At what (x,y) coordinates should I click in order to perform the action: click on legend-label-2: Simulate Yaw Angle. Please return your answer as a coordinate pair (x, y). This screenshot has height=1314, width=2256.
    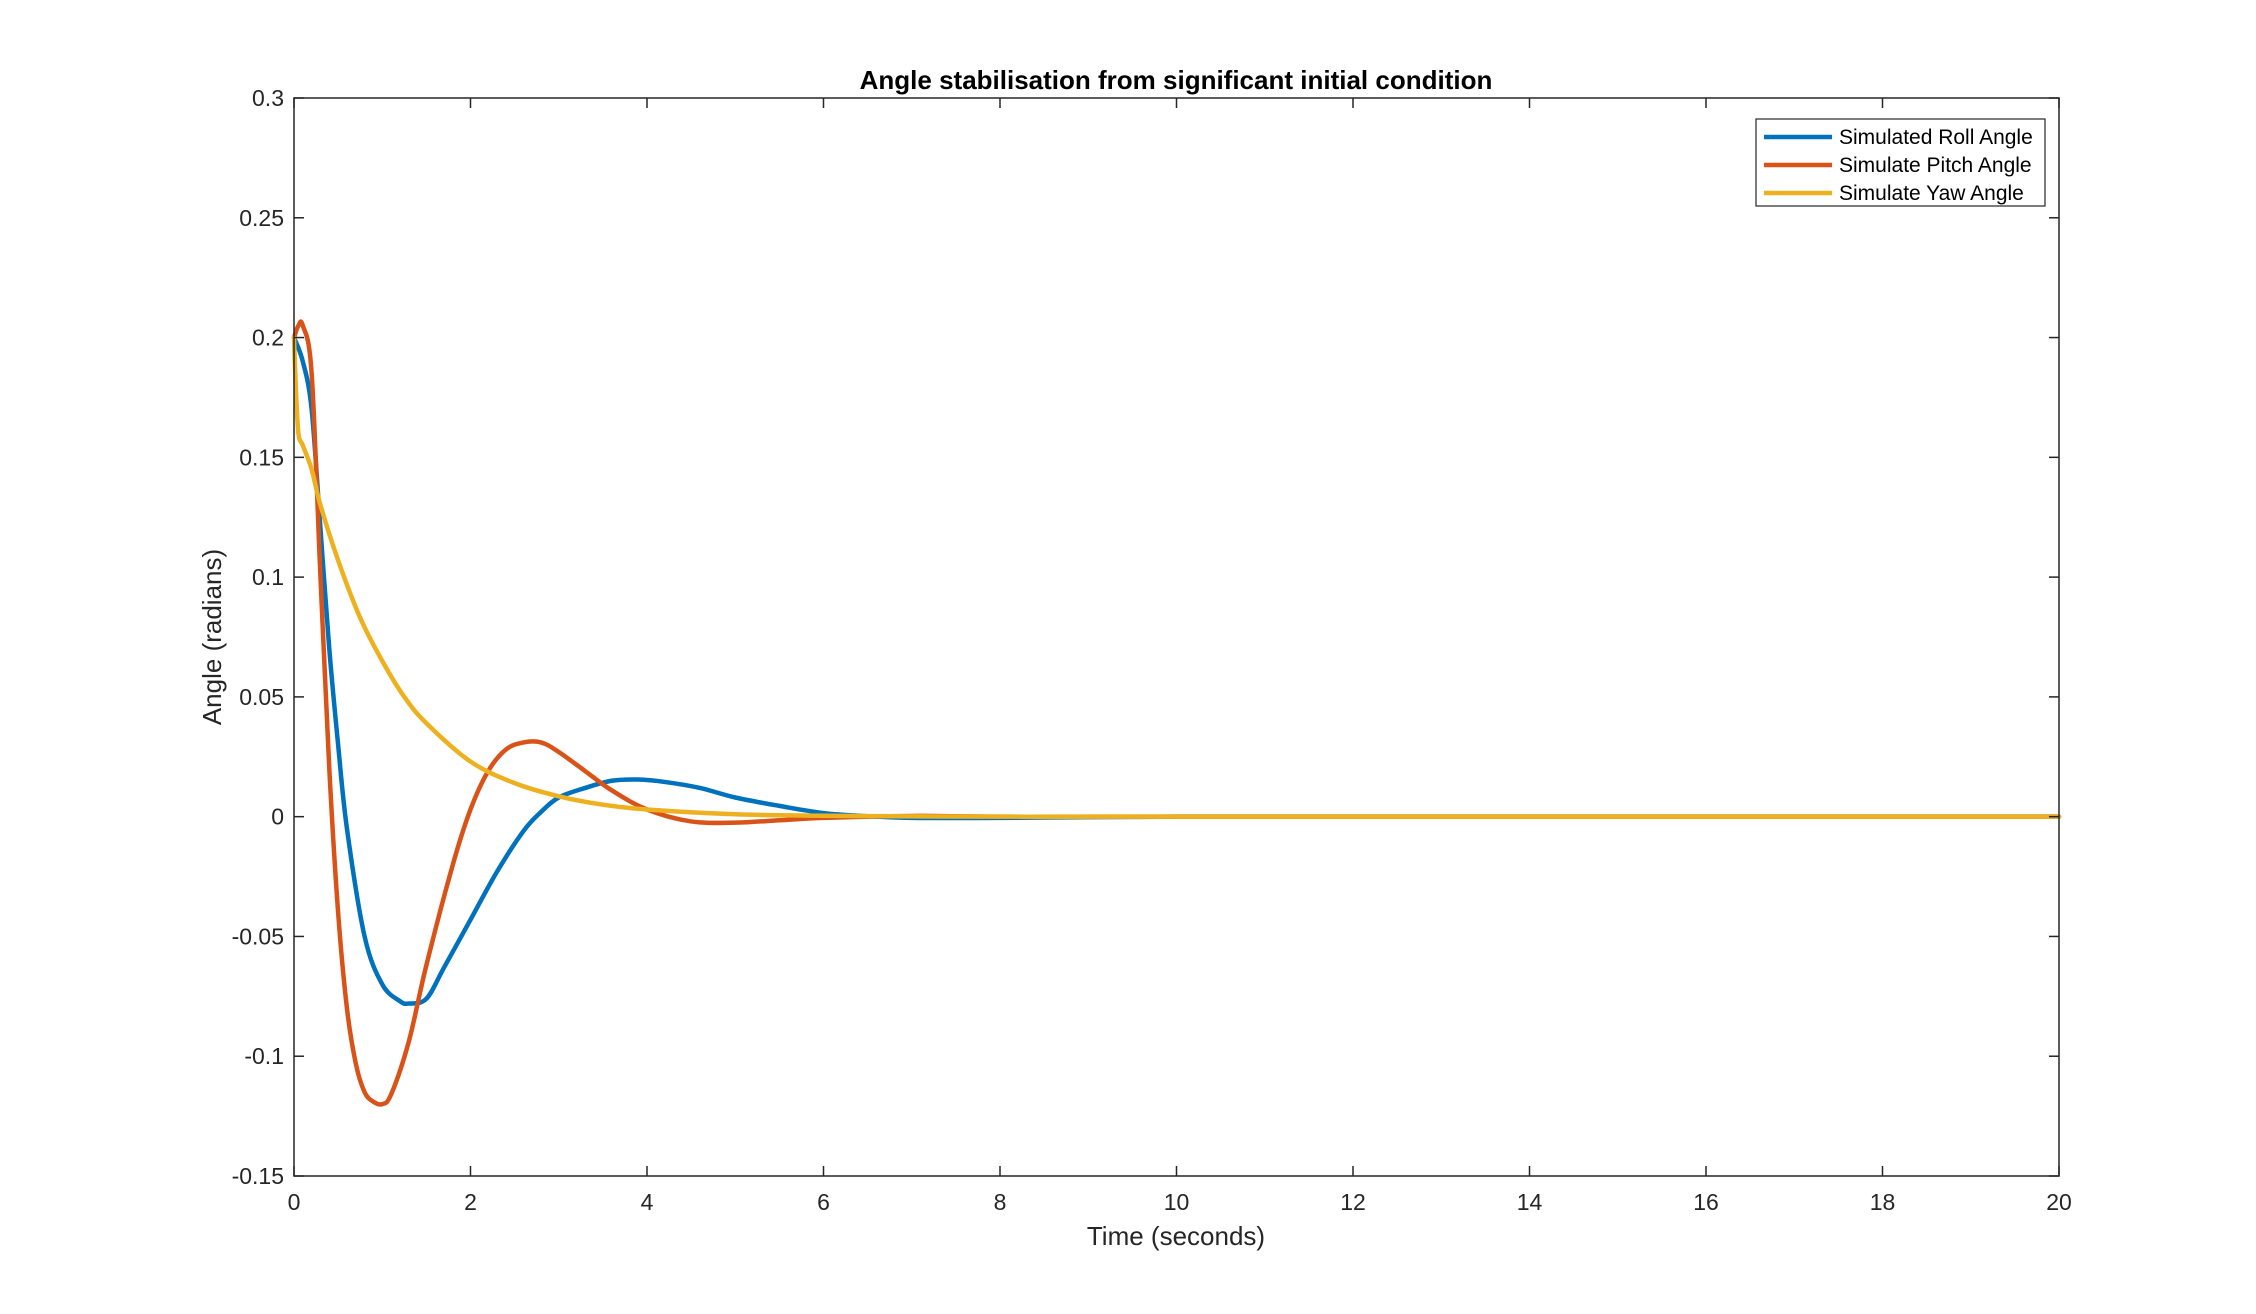
    Looking at the image, I should click on (1931, 193).